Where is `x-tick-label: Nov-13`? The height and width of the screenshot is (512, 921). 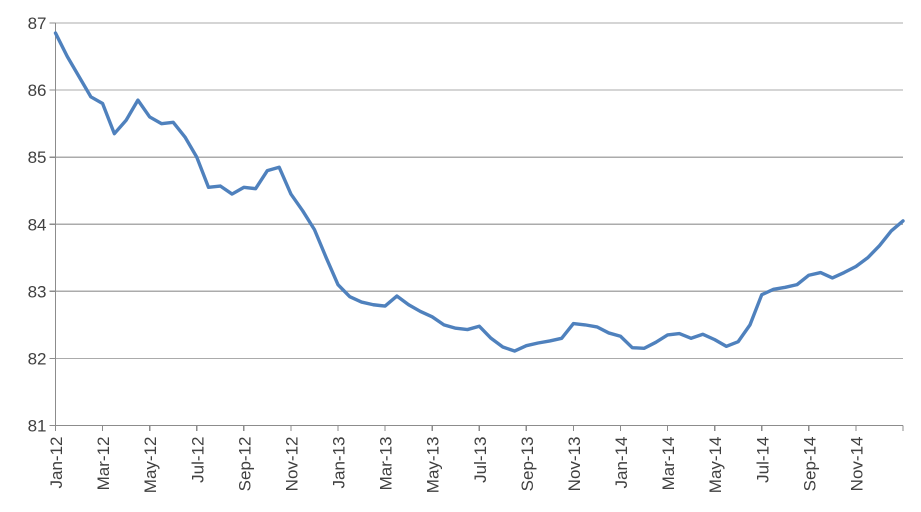
x-tick-label: Nov-13 is located at coordinates (574, 464).